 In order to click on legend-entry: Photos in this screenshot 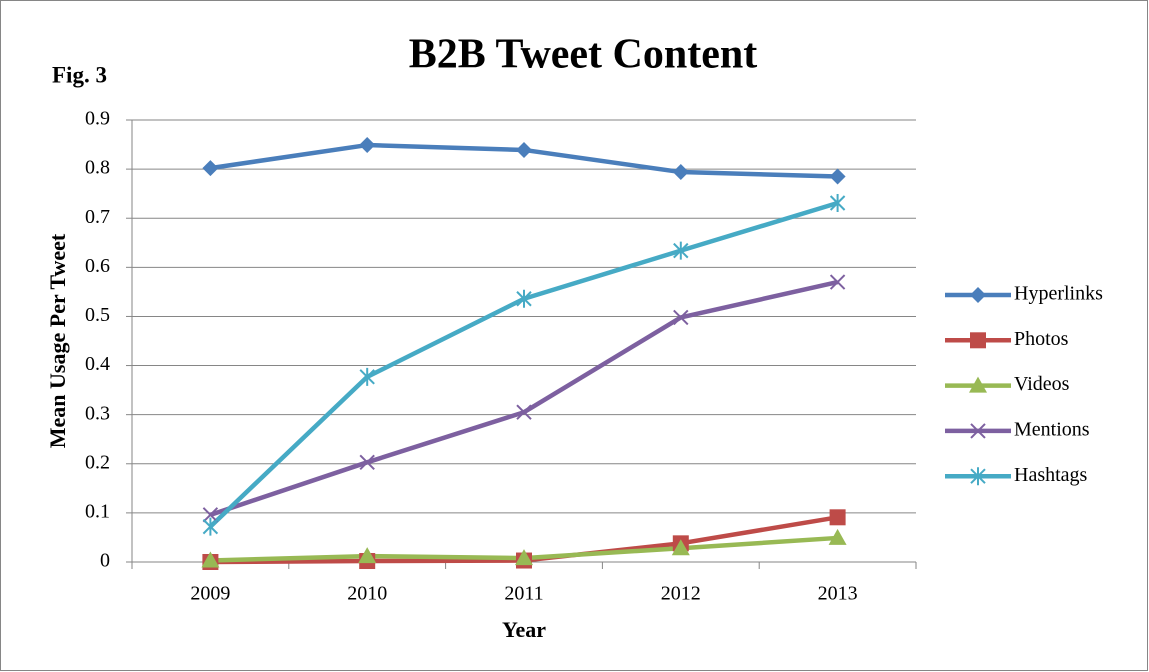, I will do `click(1007, 339)`.